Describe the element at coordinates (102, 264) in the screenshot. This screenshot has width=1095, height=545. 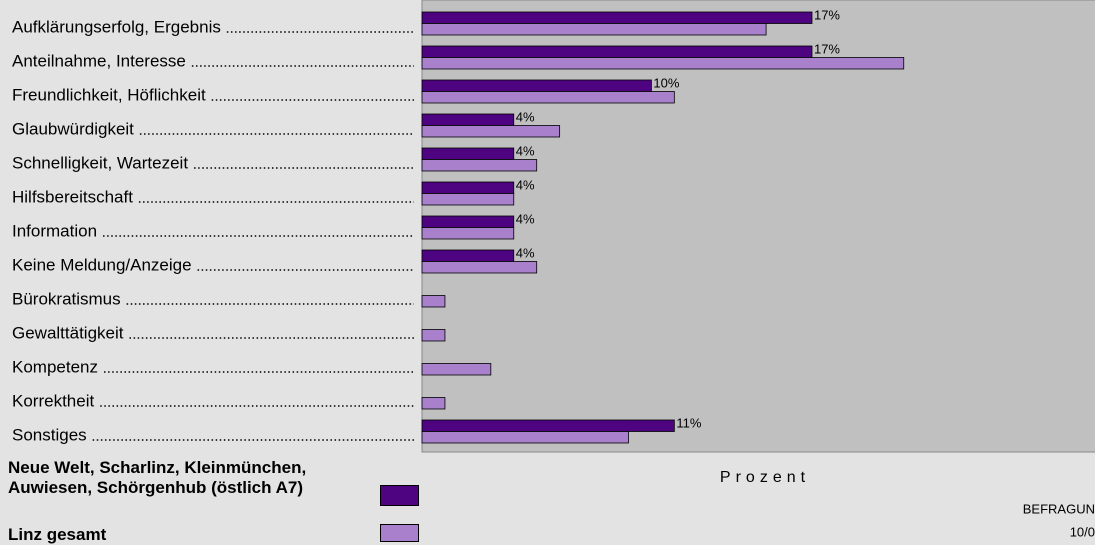
I see `category-label: Keine Meldung/Anzeige` at that location.